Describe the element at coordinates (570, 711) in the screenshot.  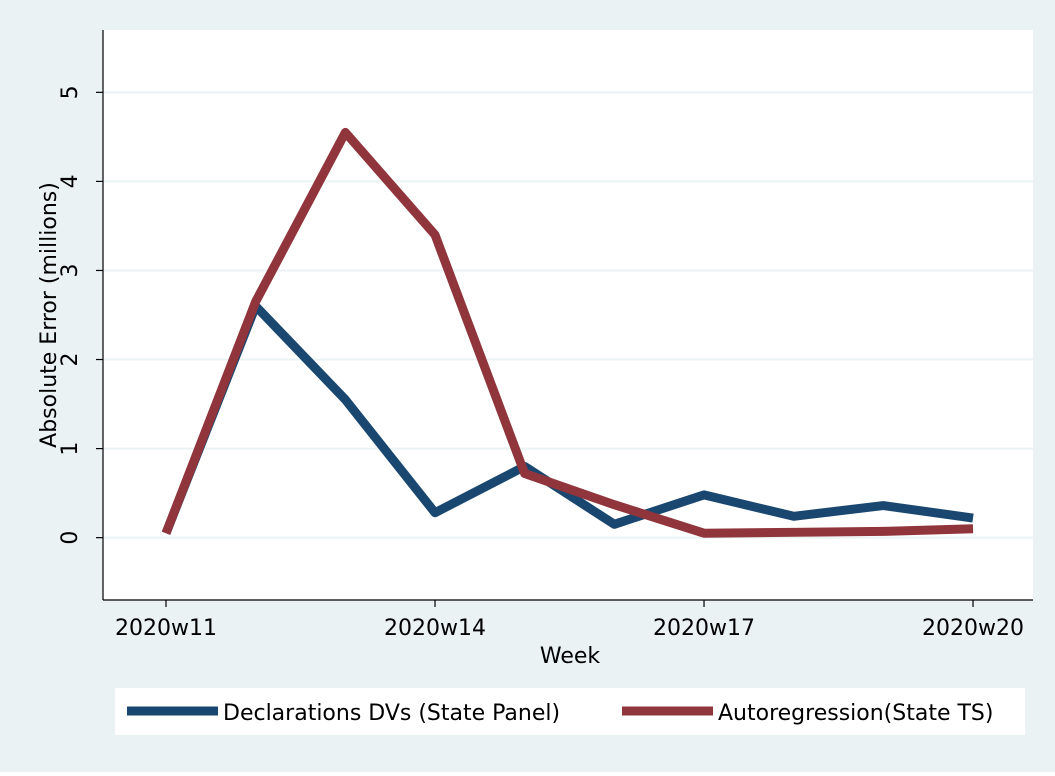
I see `legend-box` at that location.